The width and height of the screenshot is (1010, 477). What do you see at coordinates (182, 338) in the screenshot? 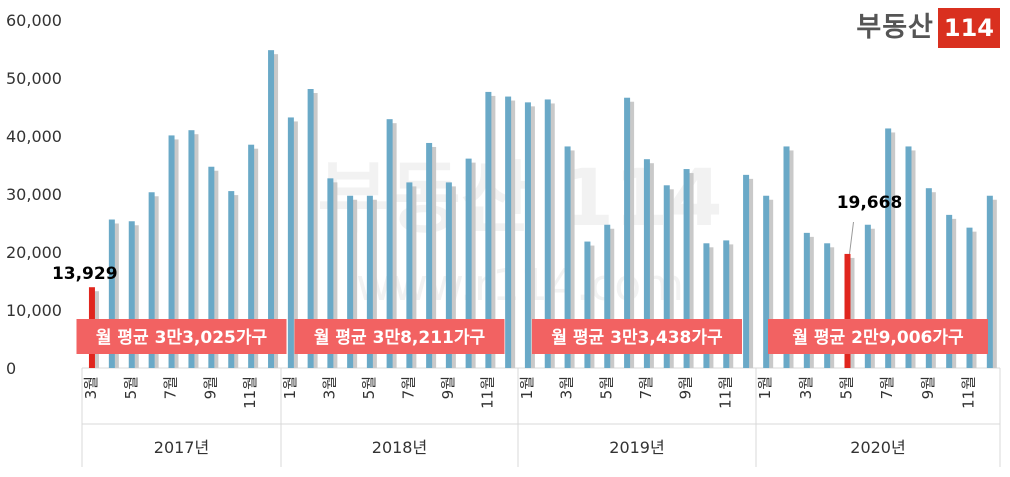
I see `average-label: 월 평균 3만3,025가구` at bounding box center [182, 338].